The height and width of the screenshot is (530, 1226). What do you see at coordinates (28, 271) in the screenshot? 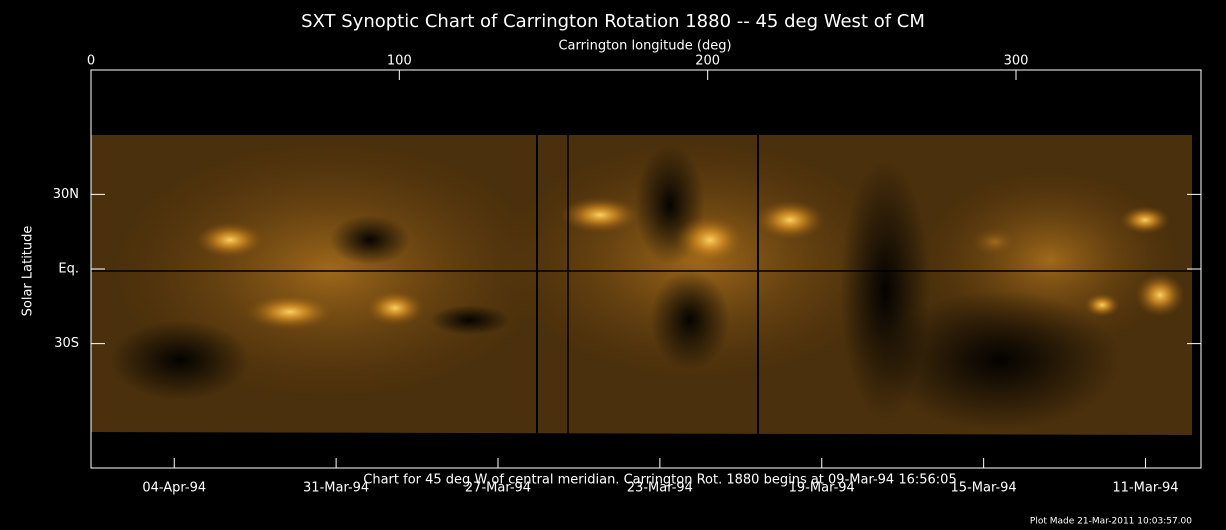
I see `y-axis-label: Solar Latitude` at bounding box center [28, 271].